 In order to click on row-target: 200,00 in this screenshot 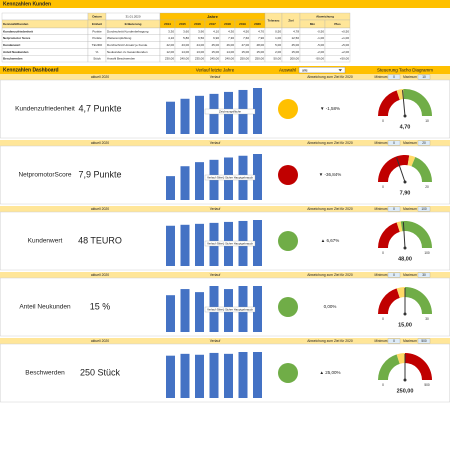, I will do `click(295, 59)`.